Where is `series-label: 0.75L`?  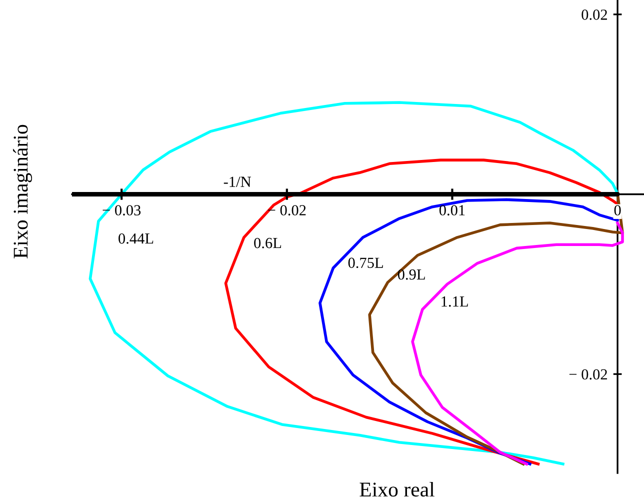 series-label: 0.75L is located at coordinates (365, 263).